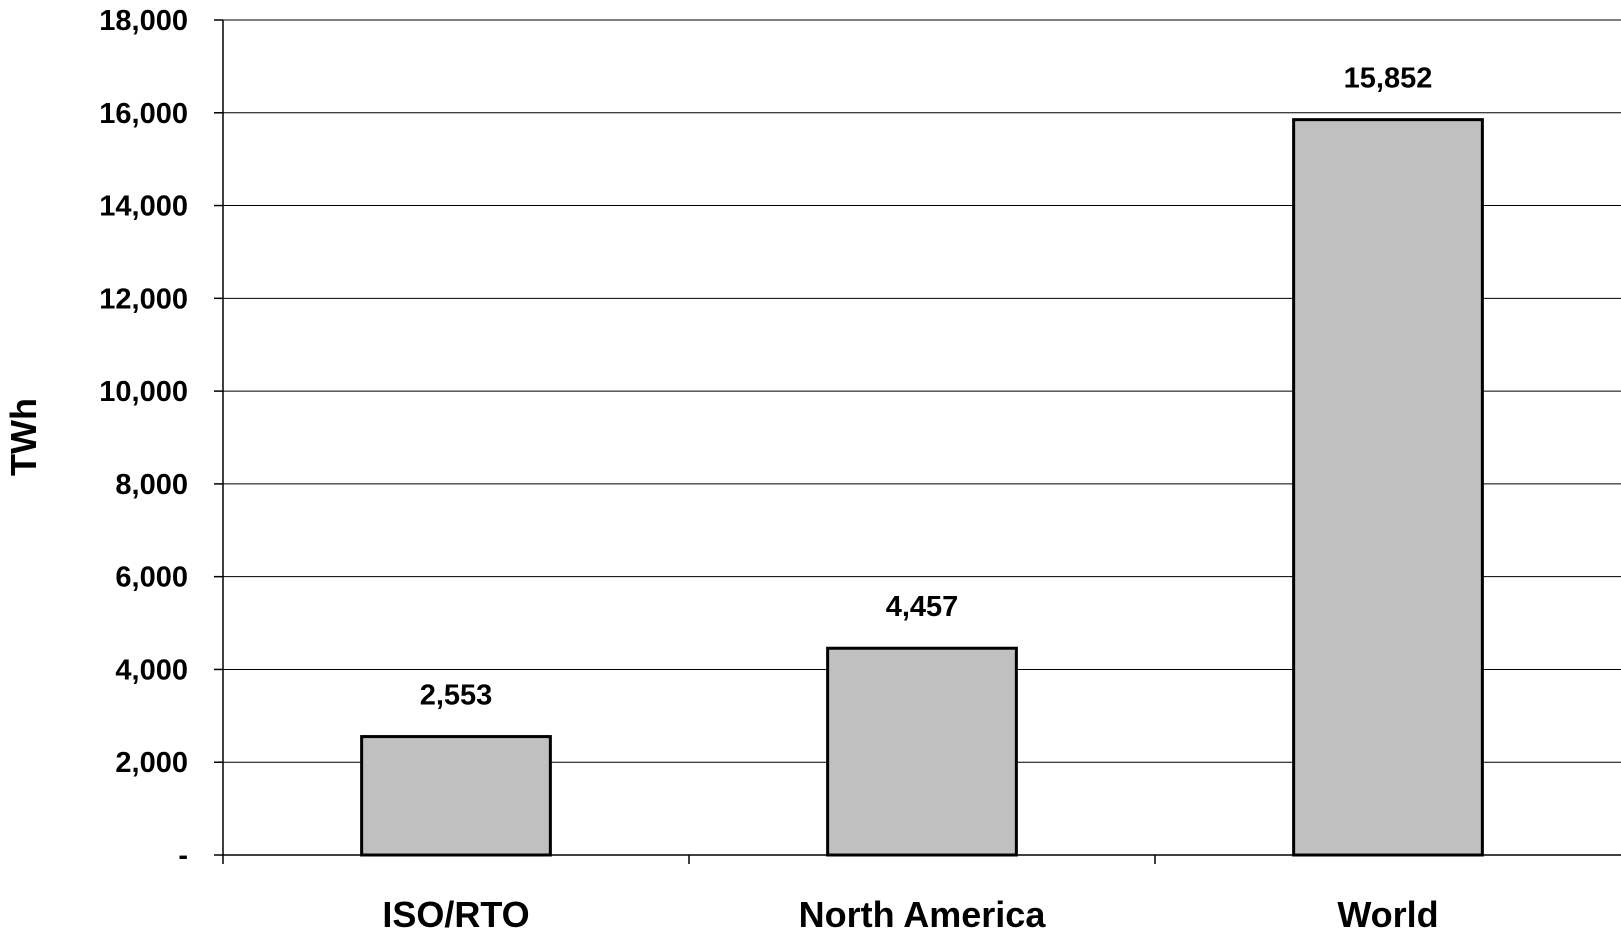  Describe the element at coordinates (151, 670) in the screenshot. I see `y-tick-label: 4,000` at that location.